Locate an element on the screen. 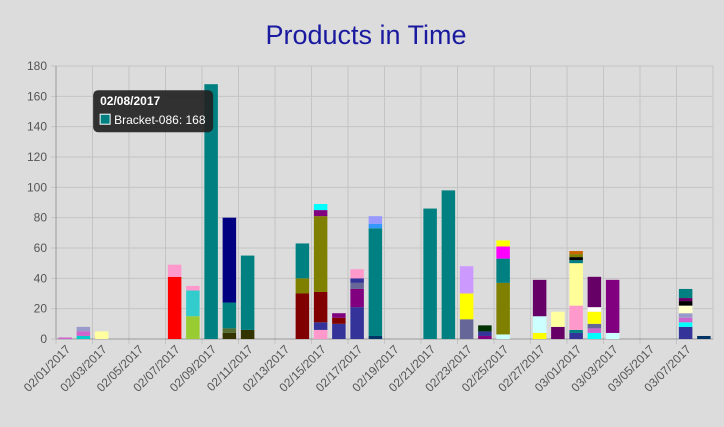 The height and width of the screenshot is (427, 724). tooltip-label: Bracket-086: 168 is located at coordinates (160, 120).